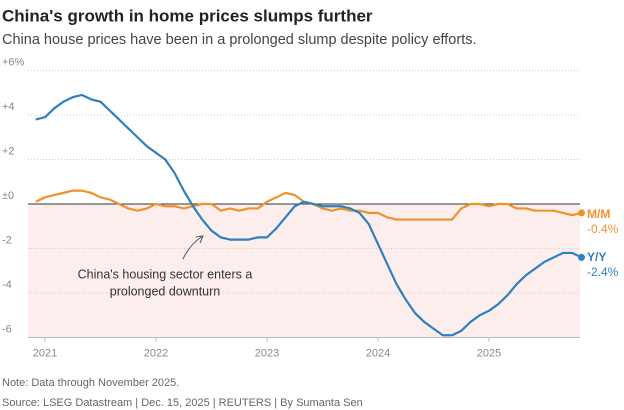  I want to click on annotation: China's housing sector enters a, so click(165, 274).